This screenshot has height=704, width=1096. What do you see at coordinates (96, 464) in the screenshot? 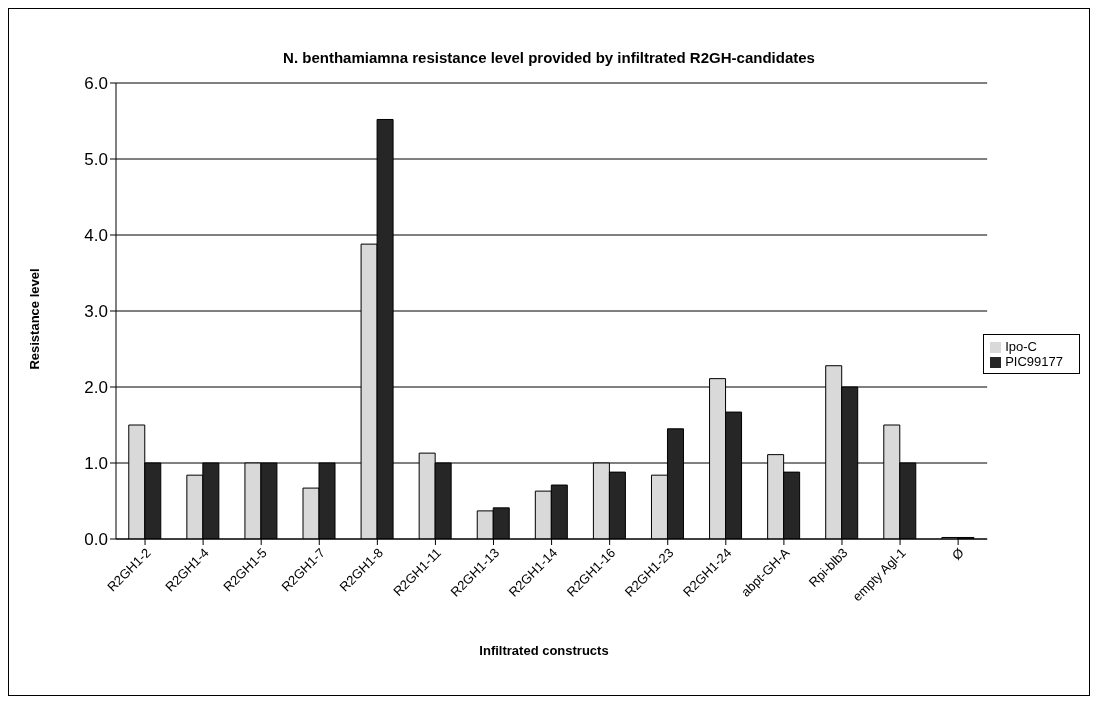
I see `y-tick-label: 1.0` at bounding box center [96, 464].